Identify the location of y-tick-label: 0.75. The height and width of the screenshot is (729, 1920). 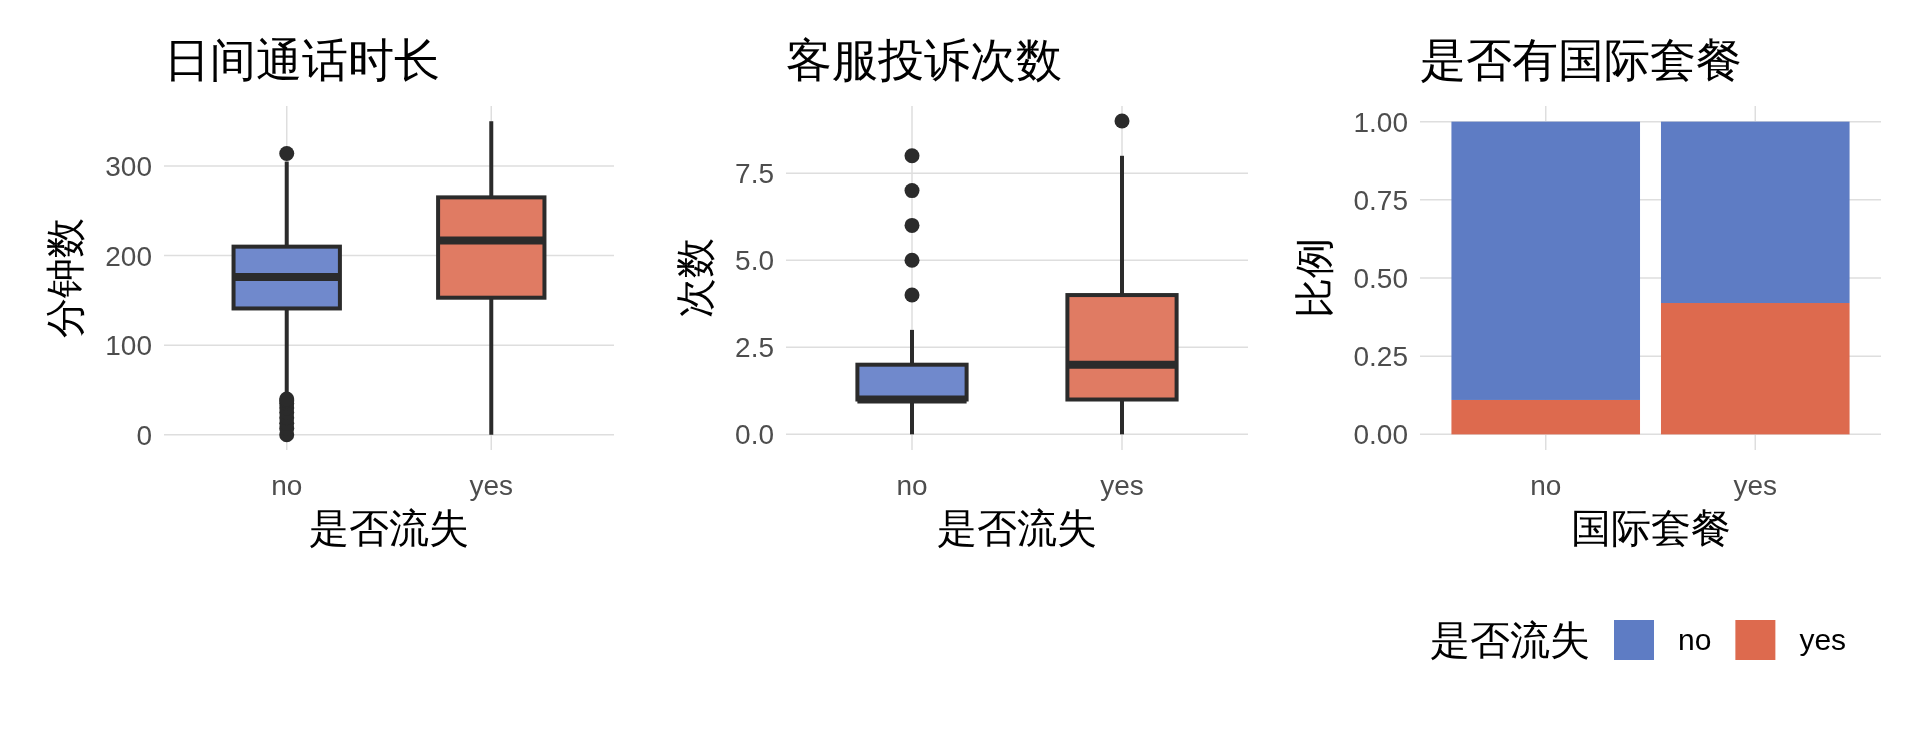
(1380, 200).